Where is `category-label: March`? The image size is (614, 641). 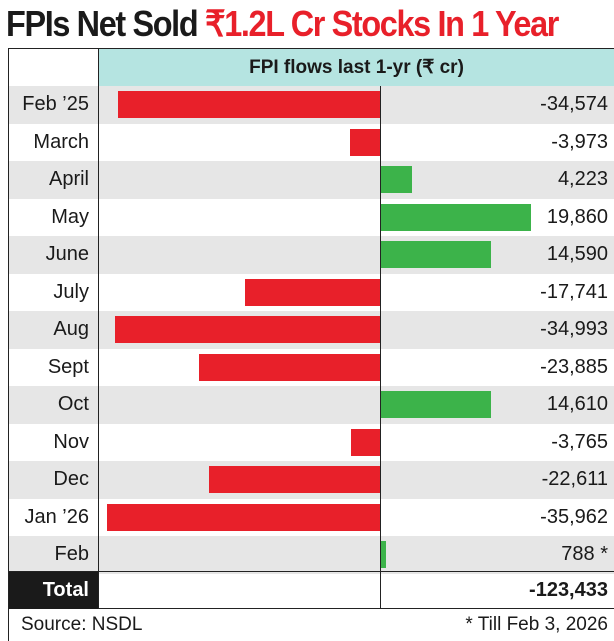
category-label: March is located at coordinates (61, 141).